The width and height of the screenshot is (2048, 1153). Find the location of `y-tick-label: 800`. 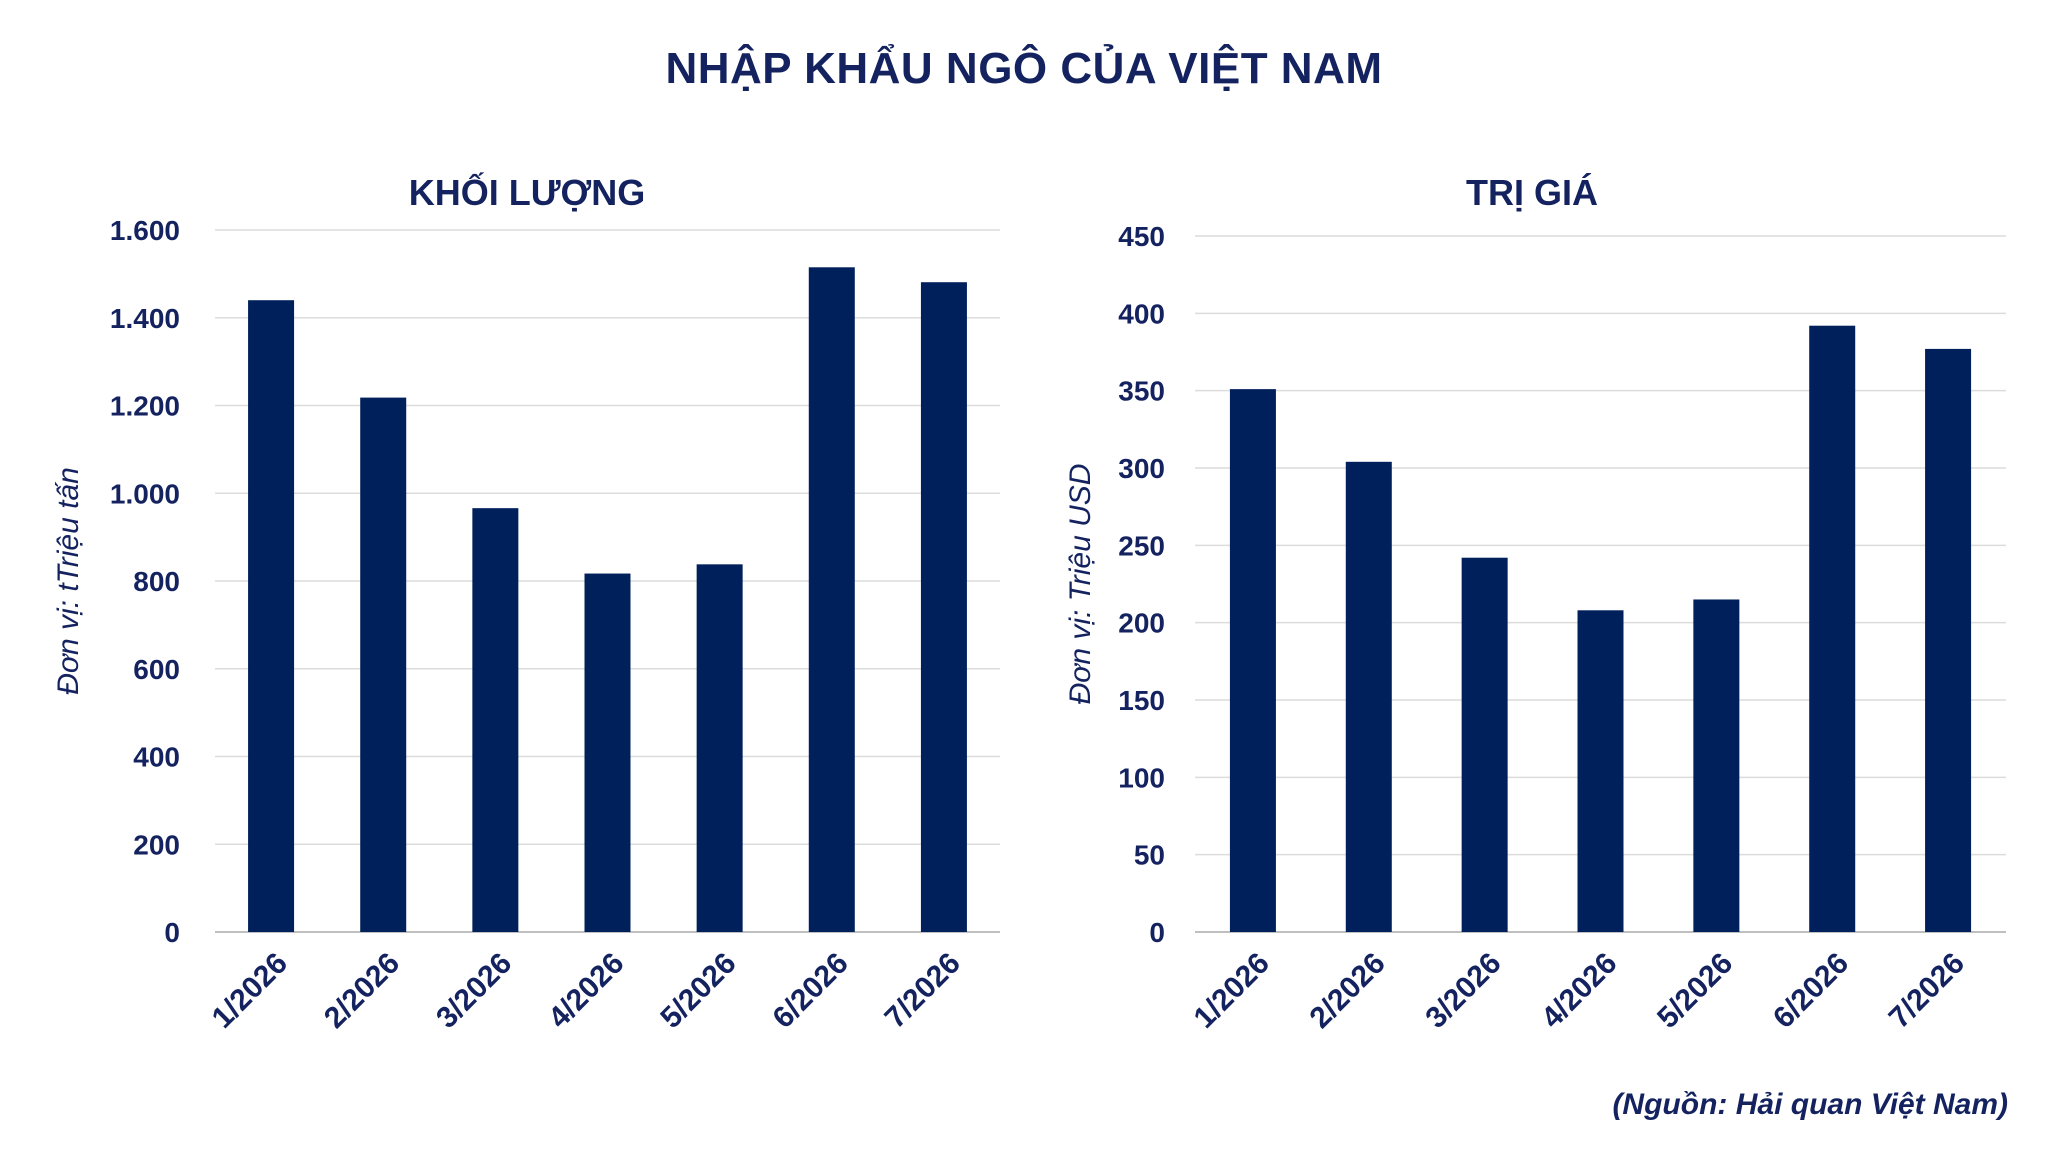

y-tick-label: 800 is located at coordinates (156, 581).